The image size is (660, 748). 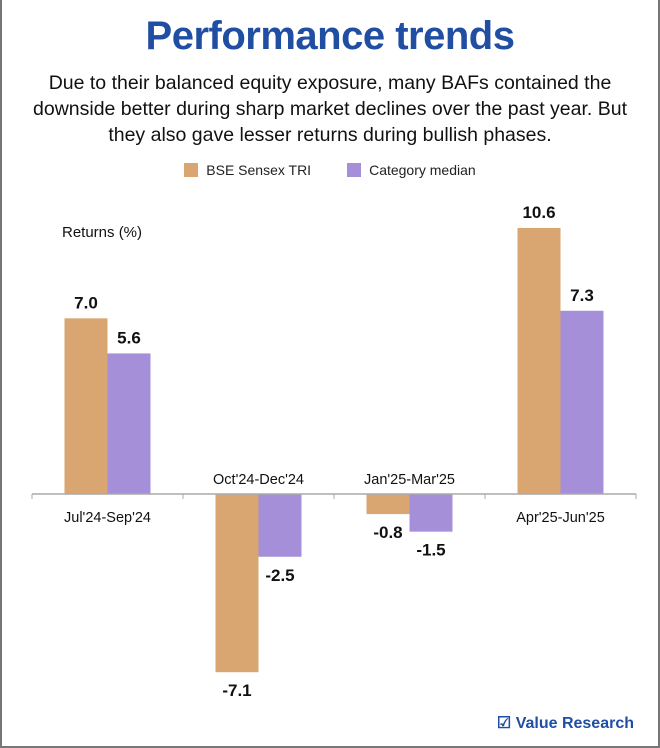 What do you see at coordinates (430, 550) in the screenshot?
I see `data-label: -1.5` at bounding box center [430, 550].